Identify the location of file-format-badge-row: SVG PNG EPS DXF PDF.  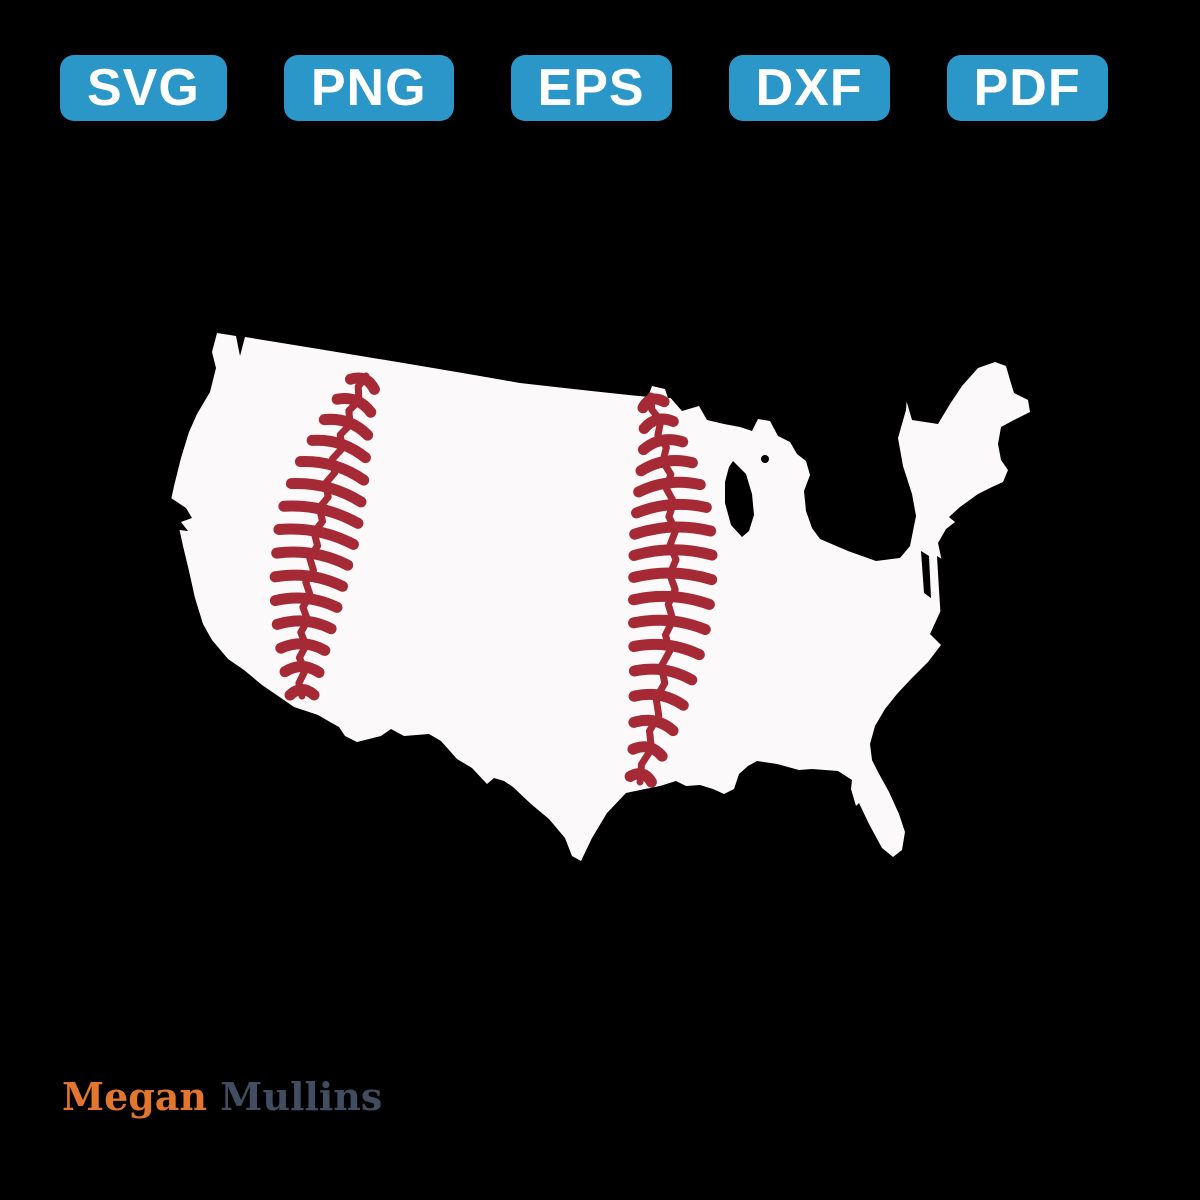
(600, 88).